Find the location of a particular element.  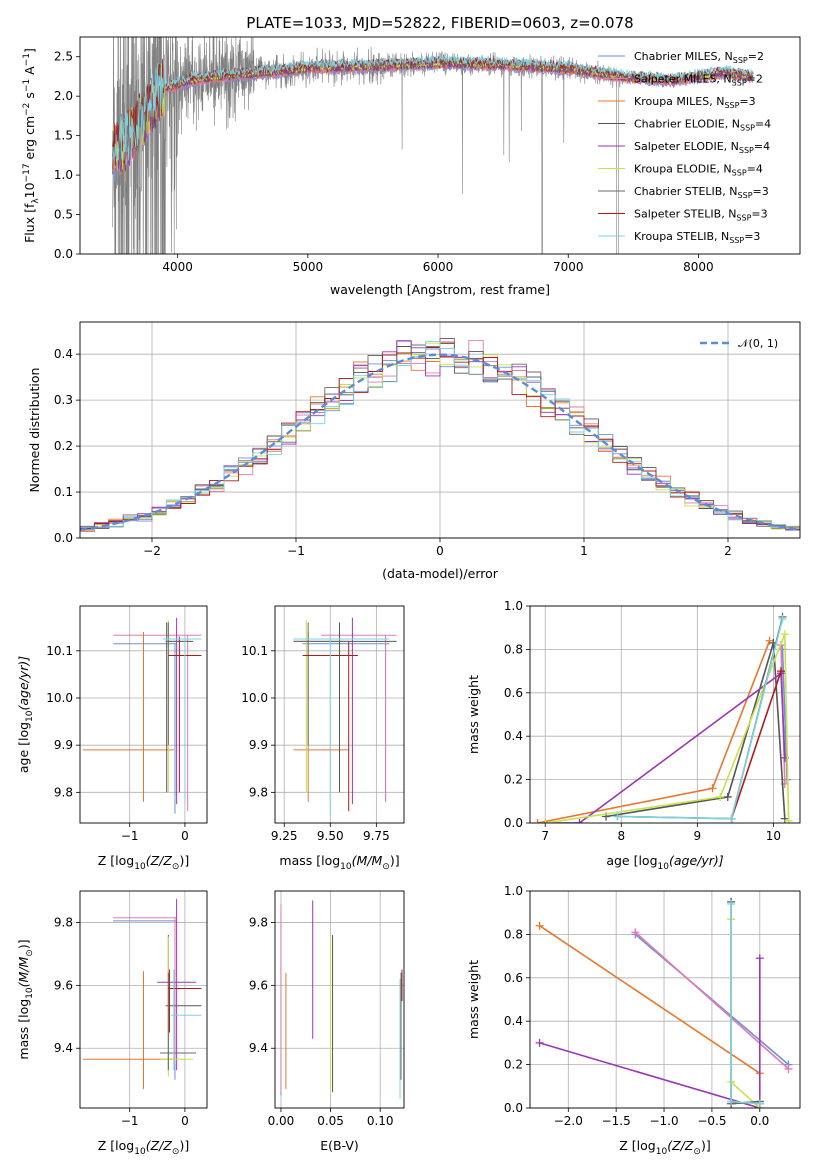

y-axis-label: mass weight is located at coordinates (473, 714).